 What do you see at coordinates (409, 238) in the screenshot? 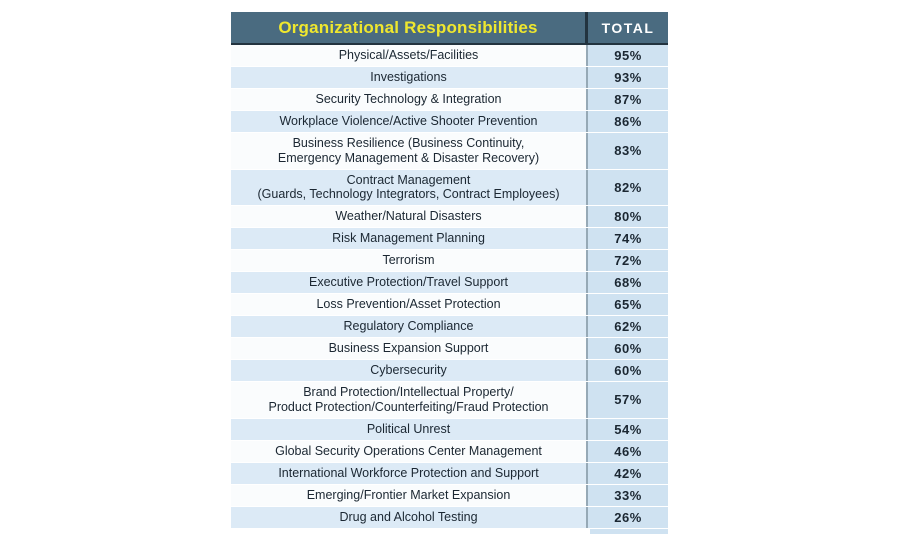
I see `responsibility-label: Risk Management Planning` at bounding box center [409, 238].